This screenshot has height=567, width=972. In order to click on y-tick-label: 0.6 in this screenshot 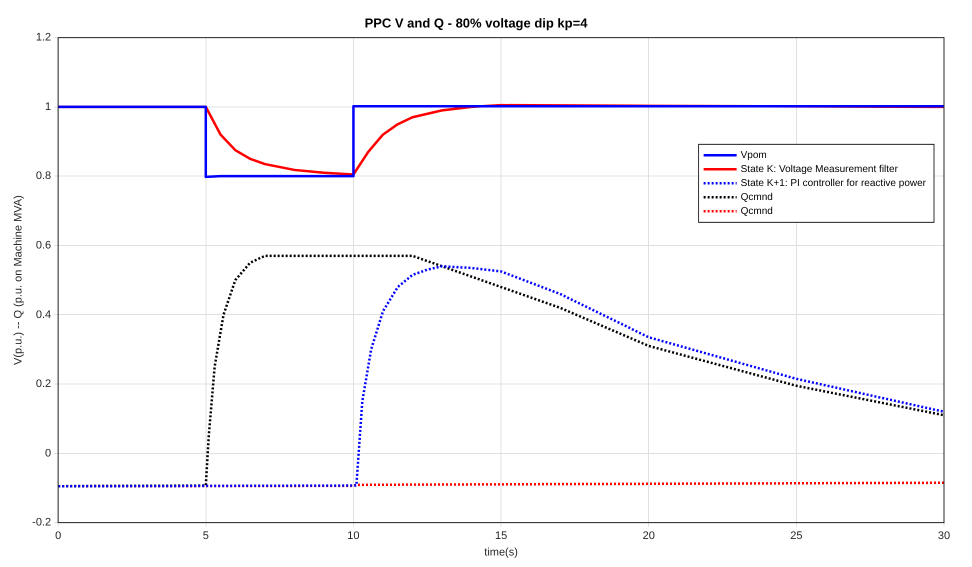, I will do `click(44, 245)`.